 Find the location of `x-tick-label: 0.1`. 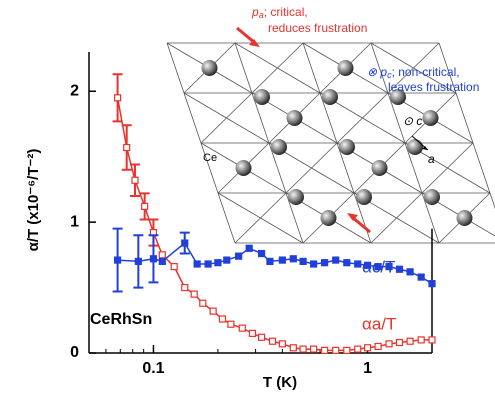

x-tick-label: 0.1 is located at coordinates (153, 368).